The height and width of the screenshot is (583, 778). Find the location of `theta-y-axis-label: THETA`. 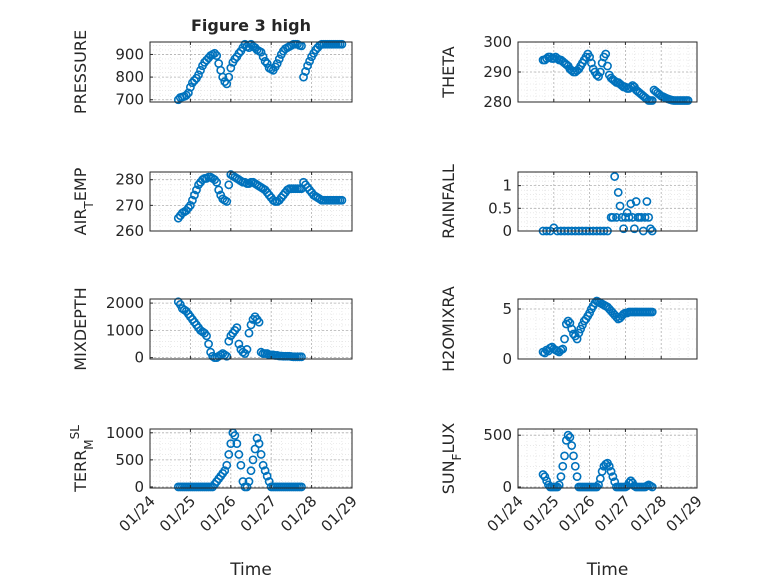

theta-y-axis-label: THETA is located at coordinates (448, 72).